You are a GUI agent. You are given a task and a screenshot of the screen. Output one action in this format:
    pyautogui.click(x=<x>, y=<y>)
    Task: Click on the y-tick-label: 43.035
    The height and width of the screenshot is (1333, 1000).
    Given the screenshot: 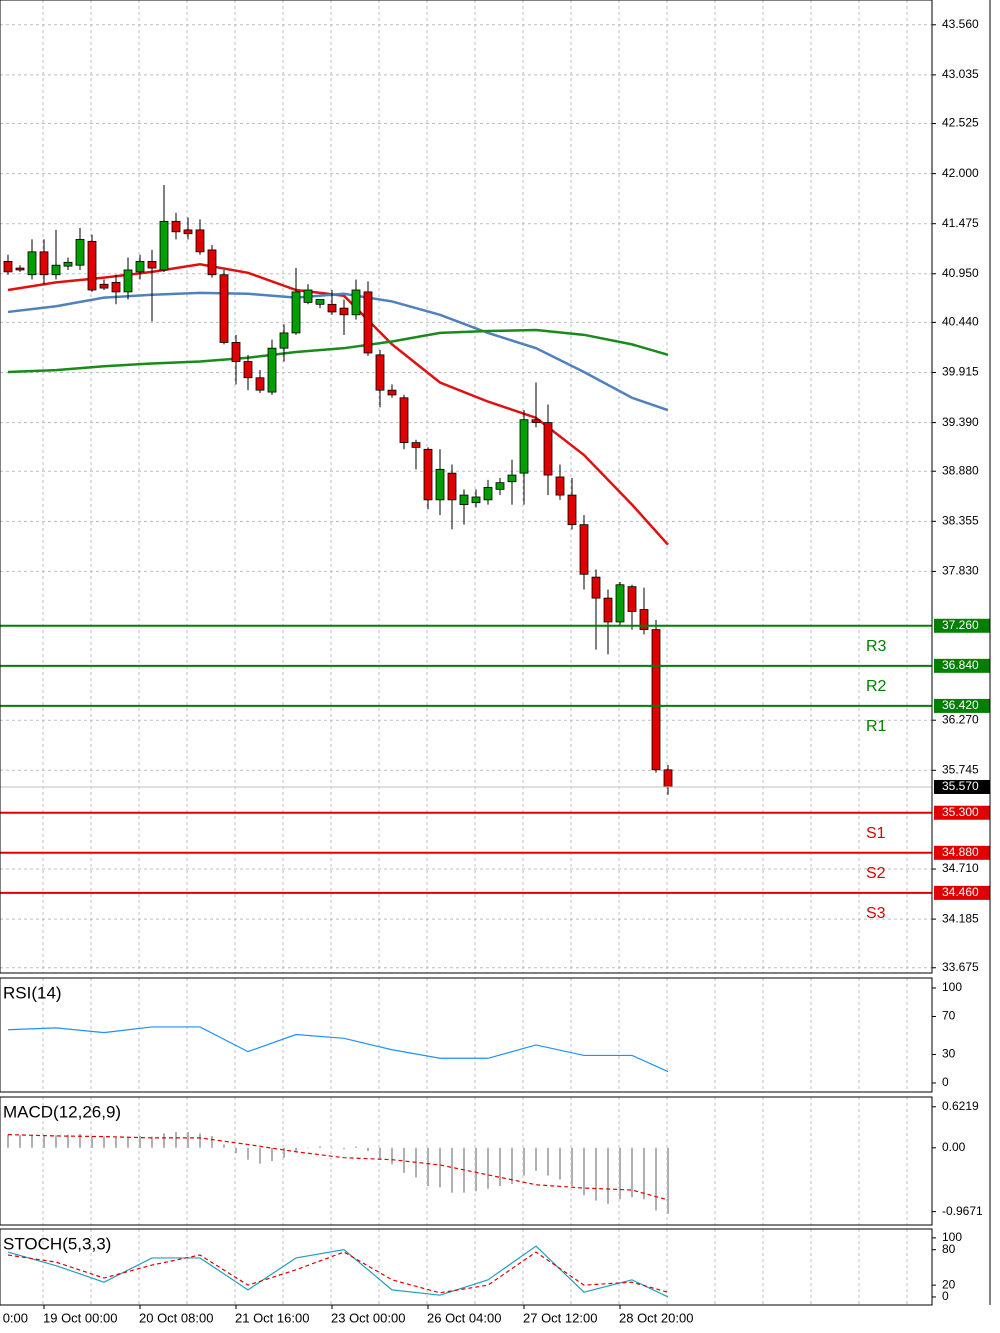 What is the action you would take?
    pyautogui.click(x=960, y=74)
    